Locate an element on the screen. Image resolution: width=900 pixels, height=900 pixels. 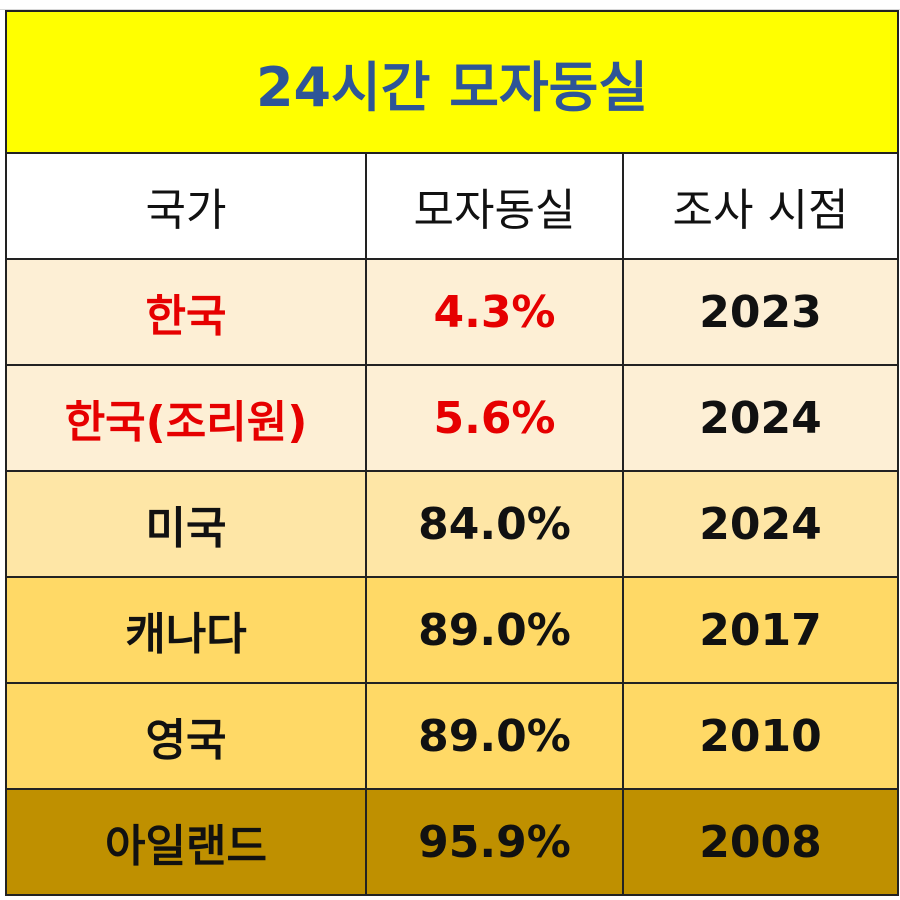
table-cell: 5.6% is located at coordinates (494, 418).